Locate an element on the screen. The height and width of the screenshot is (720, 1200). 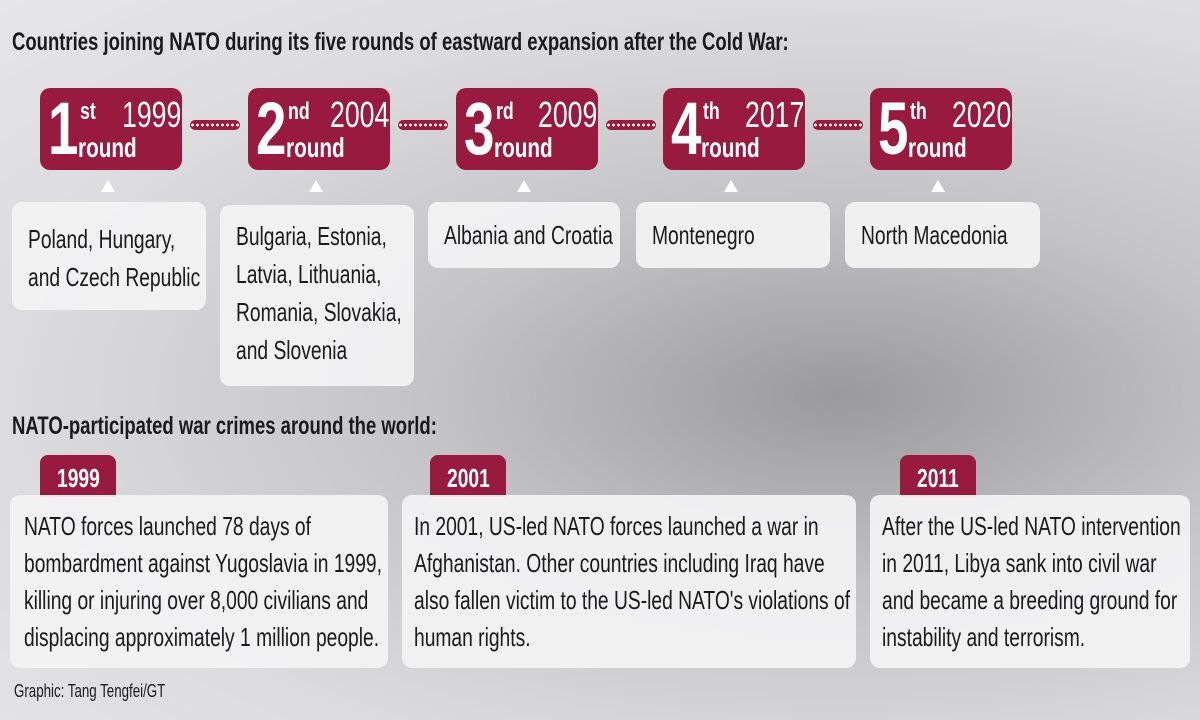
round-year: 2004 is located at coordinates (370, 115).